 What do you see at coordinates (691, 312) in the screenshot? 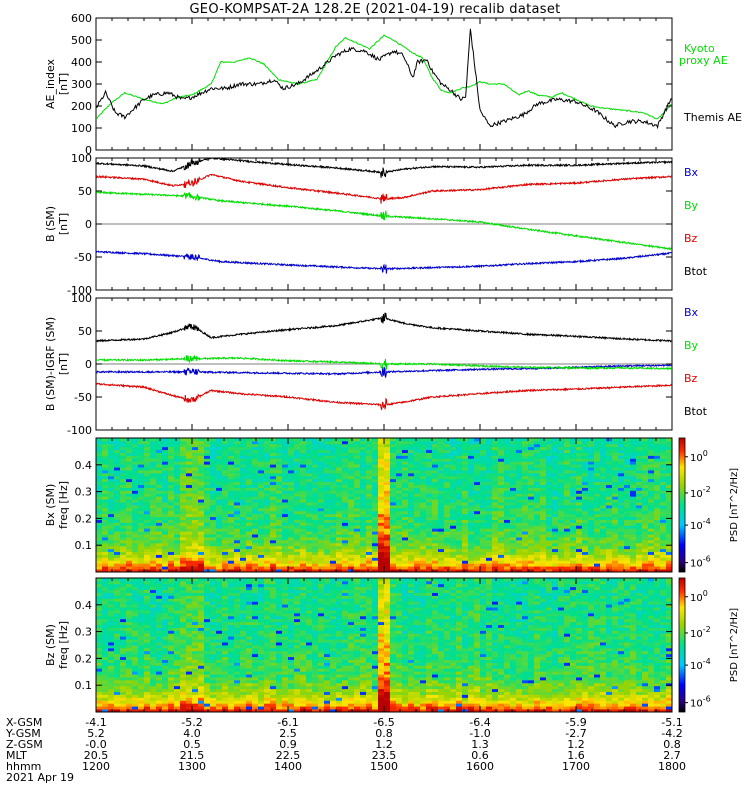
I see `legend-bx: Bx` at bounding box center [691, 312].